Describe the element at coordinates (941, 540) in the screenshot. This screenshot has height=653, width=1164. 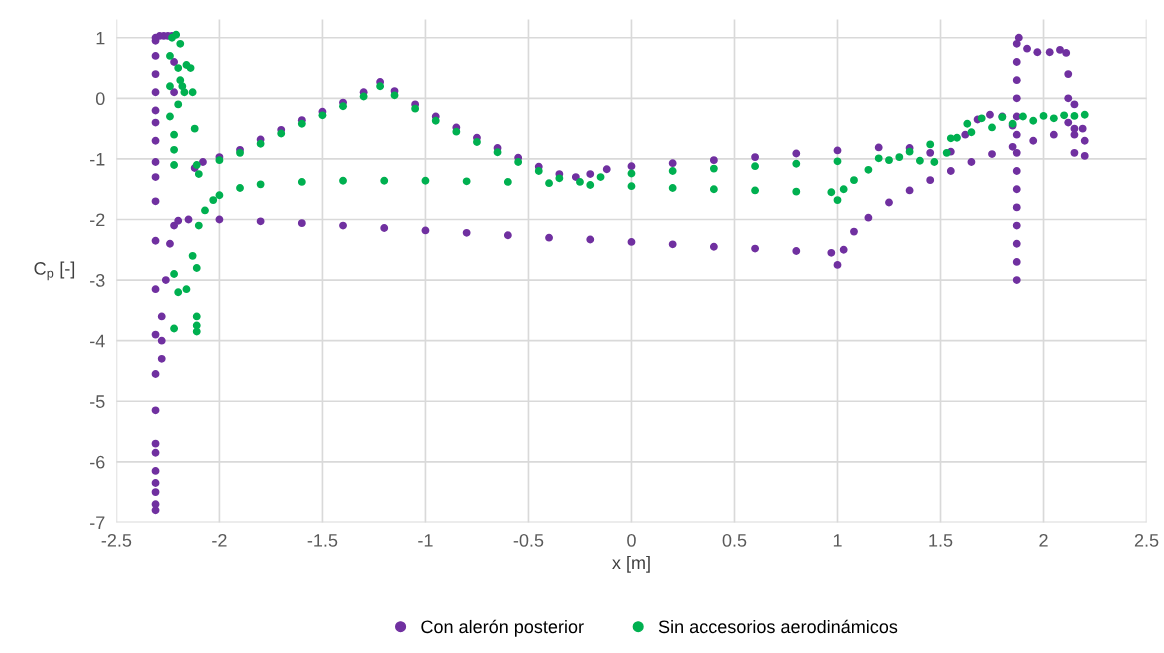
I see `x-tick-label: 1.5` at that location.